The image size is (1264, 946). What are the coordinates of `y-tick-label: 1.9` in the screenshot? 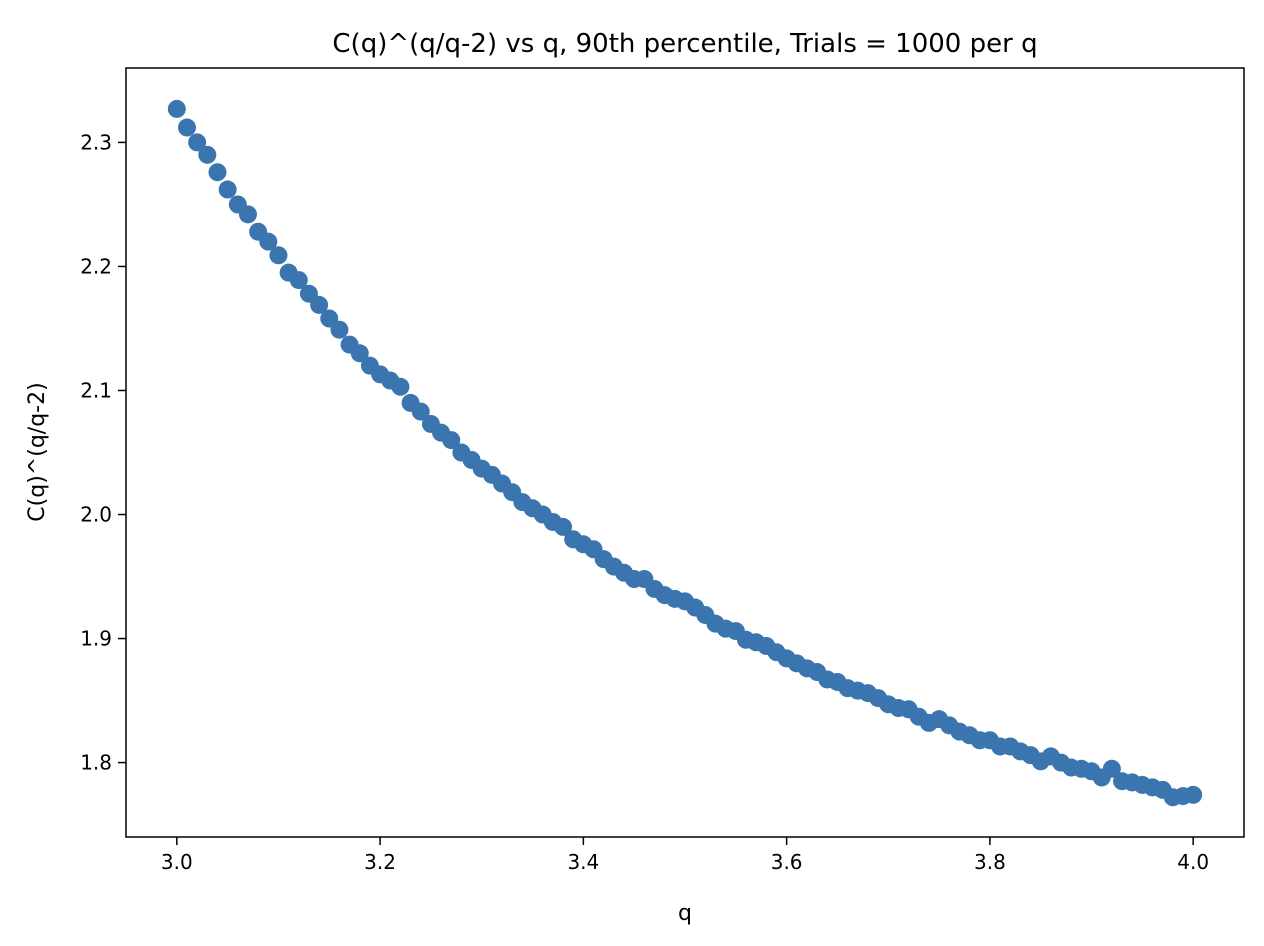 It's located at (96, 639).